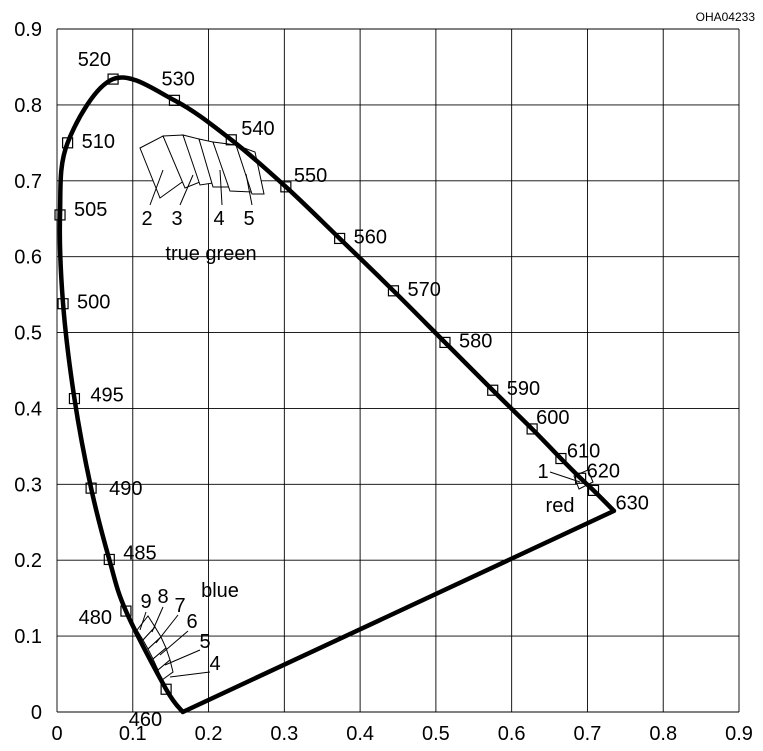 This screenshot has width=763, height=751. I want to click on x-tick-label: 0.2, so click(209, 734).